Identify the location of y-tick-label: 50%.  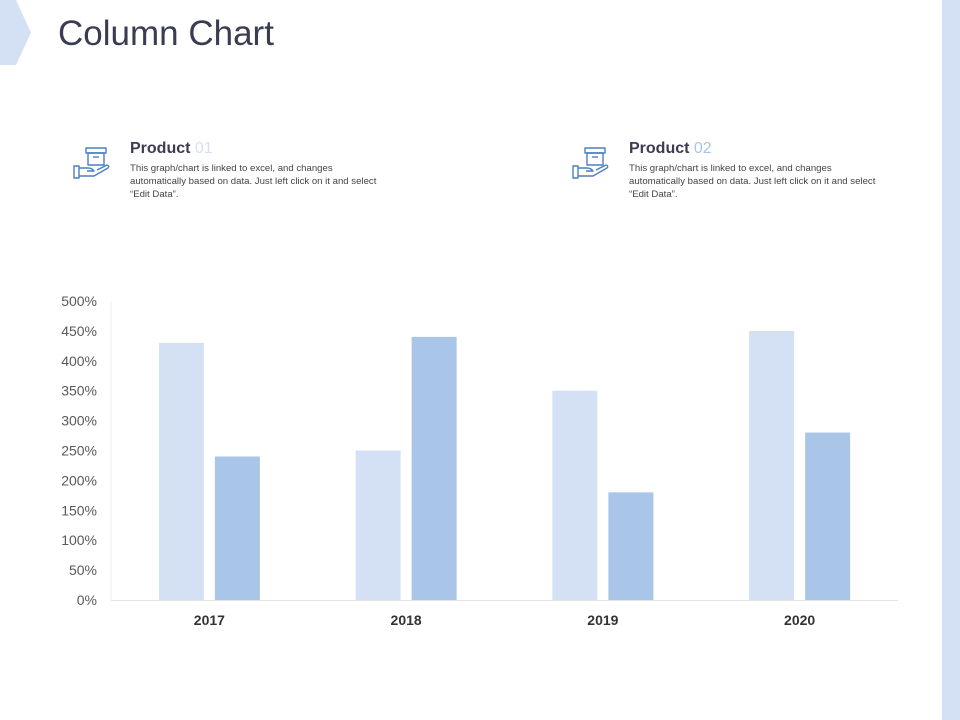
(83, 570).